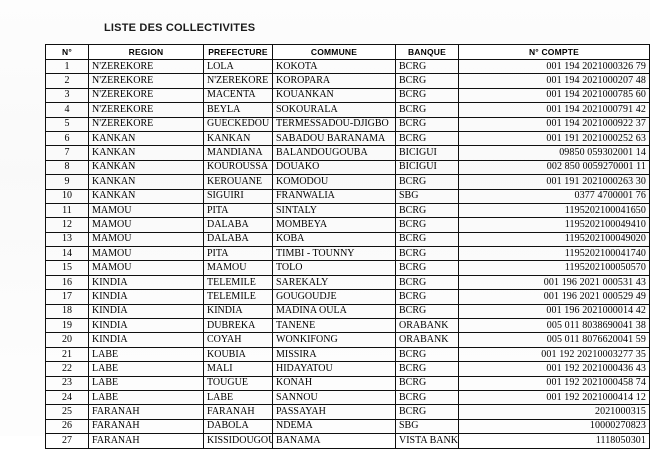  What do you see at coordinates (334, 340) in the screenshot?
I see `cell-commune: WONKIFONG` at bounding box center [334, 340].